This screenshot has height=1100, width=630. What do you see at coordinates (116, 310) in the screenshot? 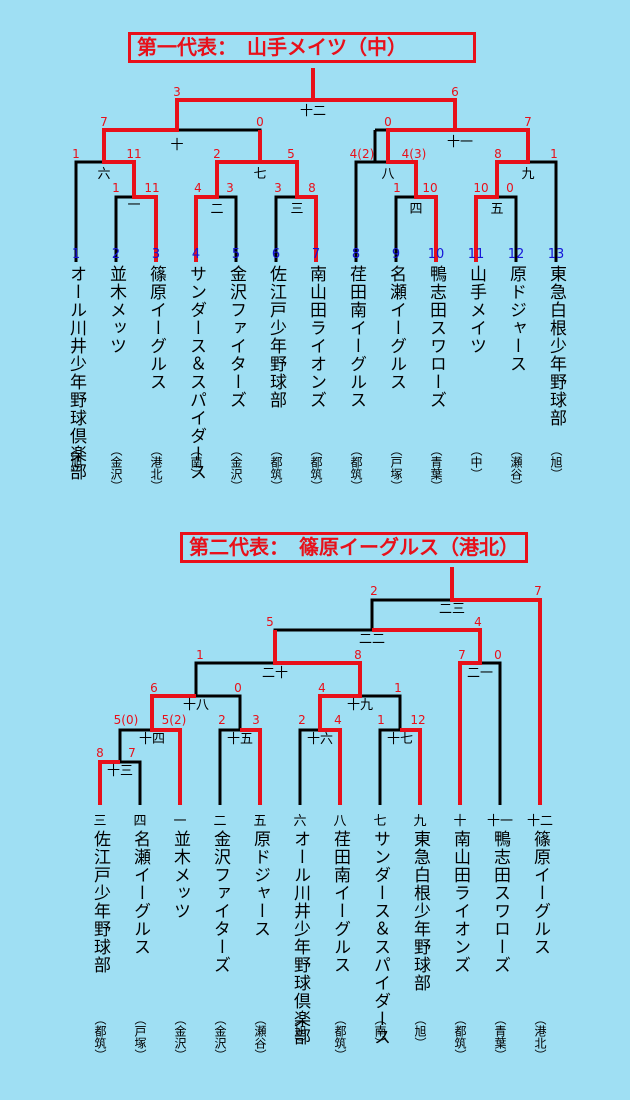
I see `team-name: 並木メッツ` at bounding box center [116, 310].